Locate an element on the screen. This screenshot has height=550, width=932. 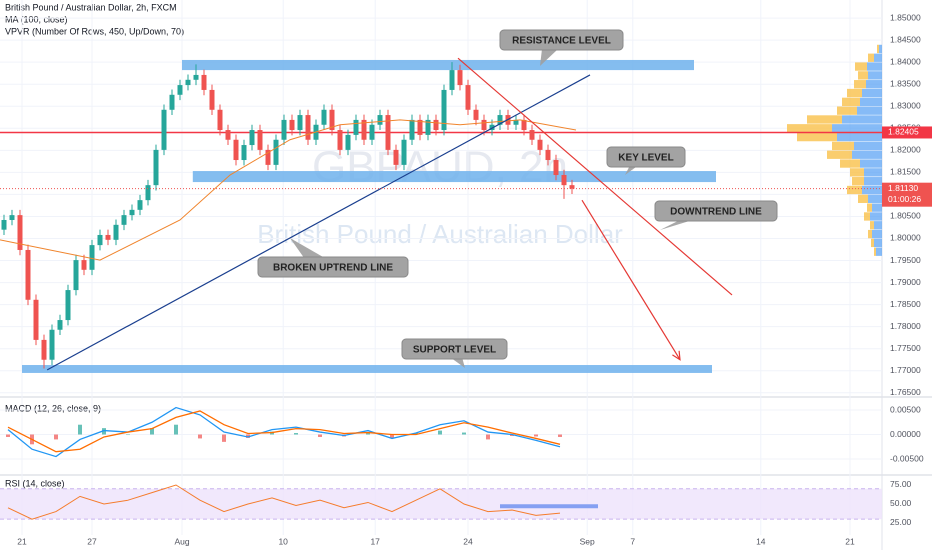
y-tick-label: 1.85000 is located at coordinates (905, 17).